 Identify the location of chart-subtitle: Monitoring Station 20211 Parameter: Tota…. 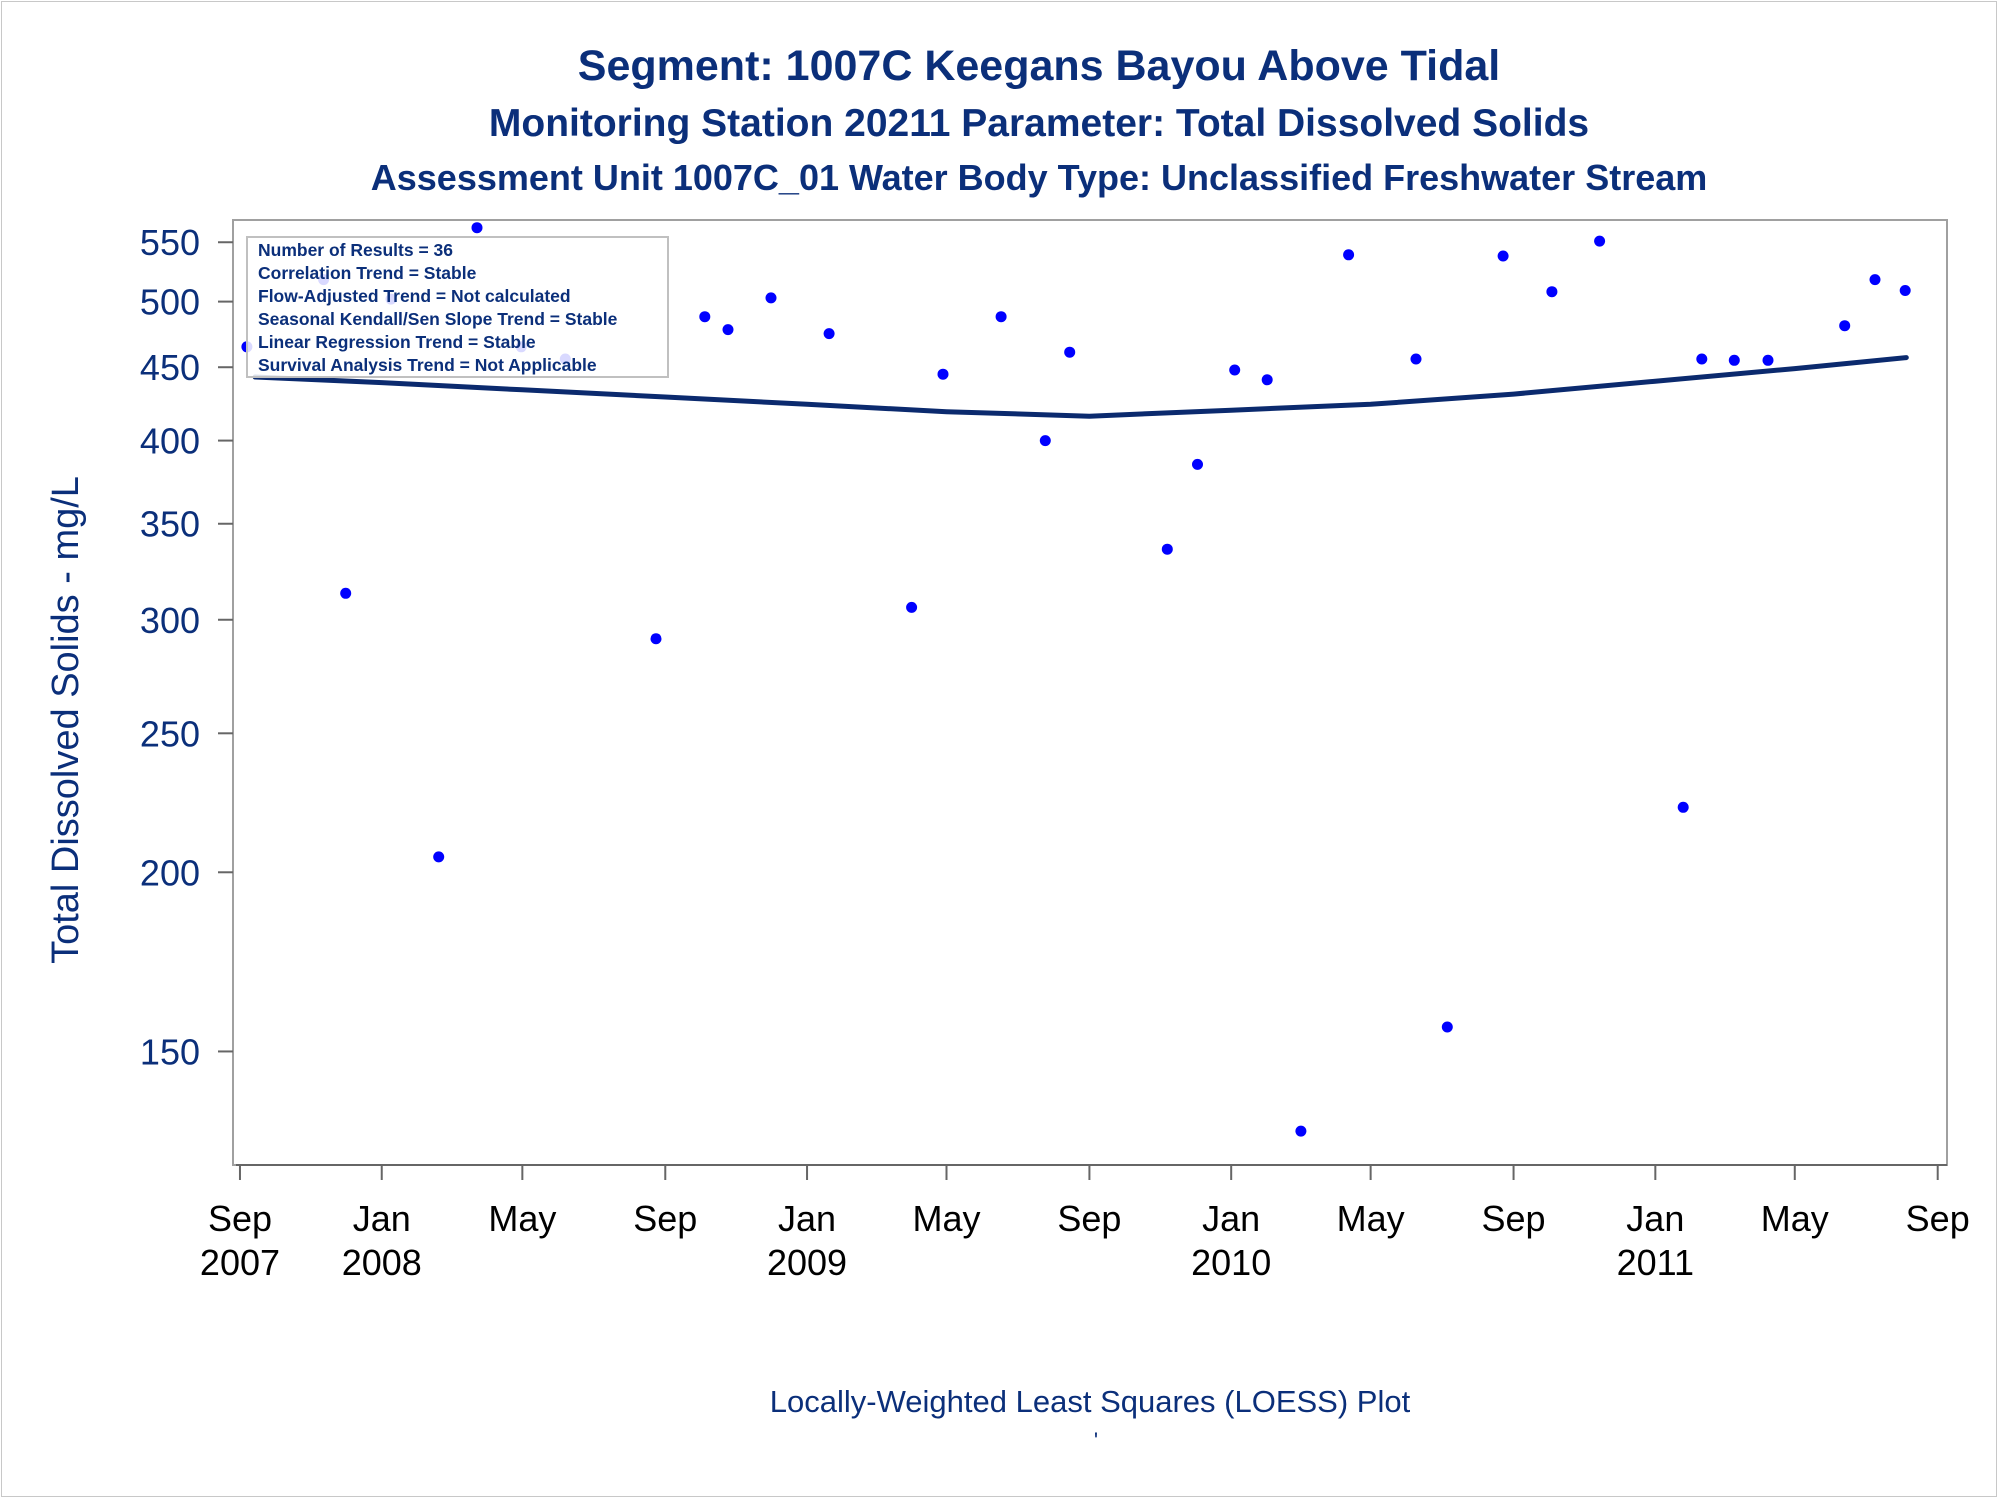
(1039, 123).